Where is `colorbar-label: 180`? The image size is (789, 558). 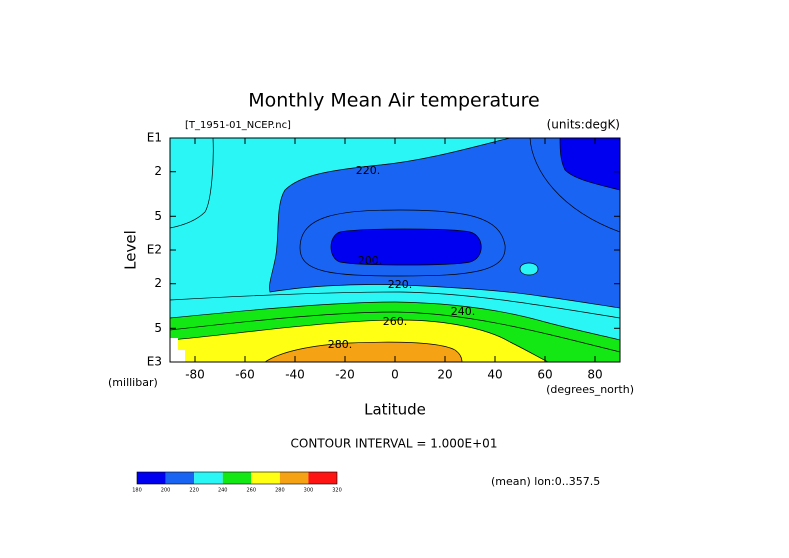
colorbar-label: 180 is located at coordinates (137, 491).